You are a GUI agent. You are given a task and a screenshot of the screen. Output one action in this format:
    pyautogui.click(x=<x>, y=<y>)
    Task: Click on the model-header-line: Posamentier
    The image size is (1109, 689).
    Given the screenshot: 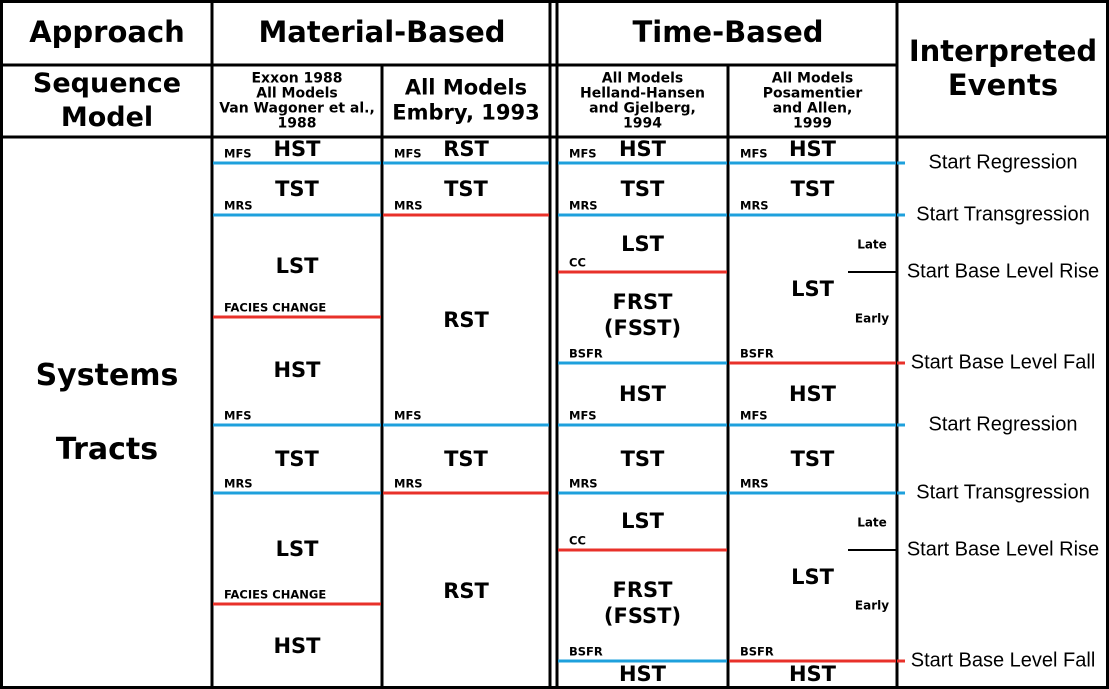 What is the action you would take?
    pyautogui.click(x=813, y=94)
    